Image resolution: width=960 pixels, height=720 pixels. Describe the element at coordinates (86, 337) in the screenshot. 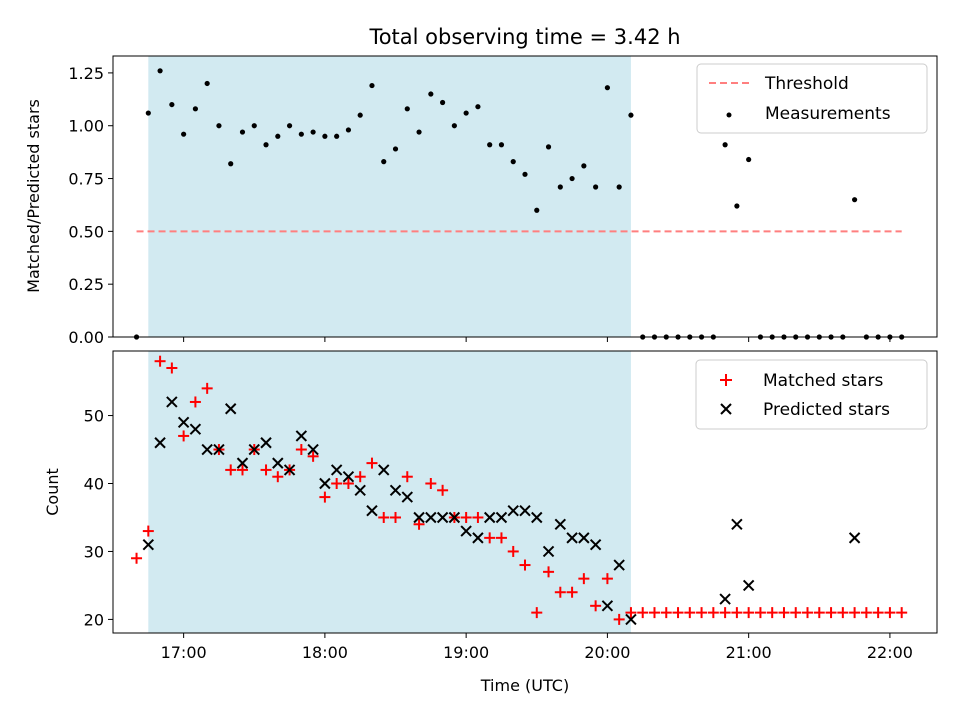

I see `top-y-tick-label: 0.00` at that location.